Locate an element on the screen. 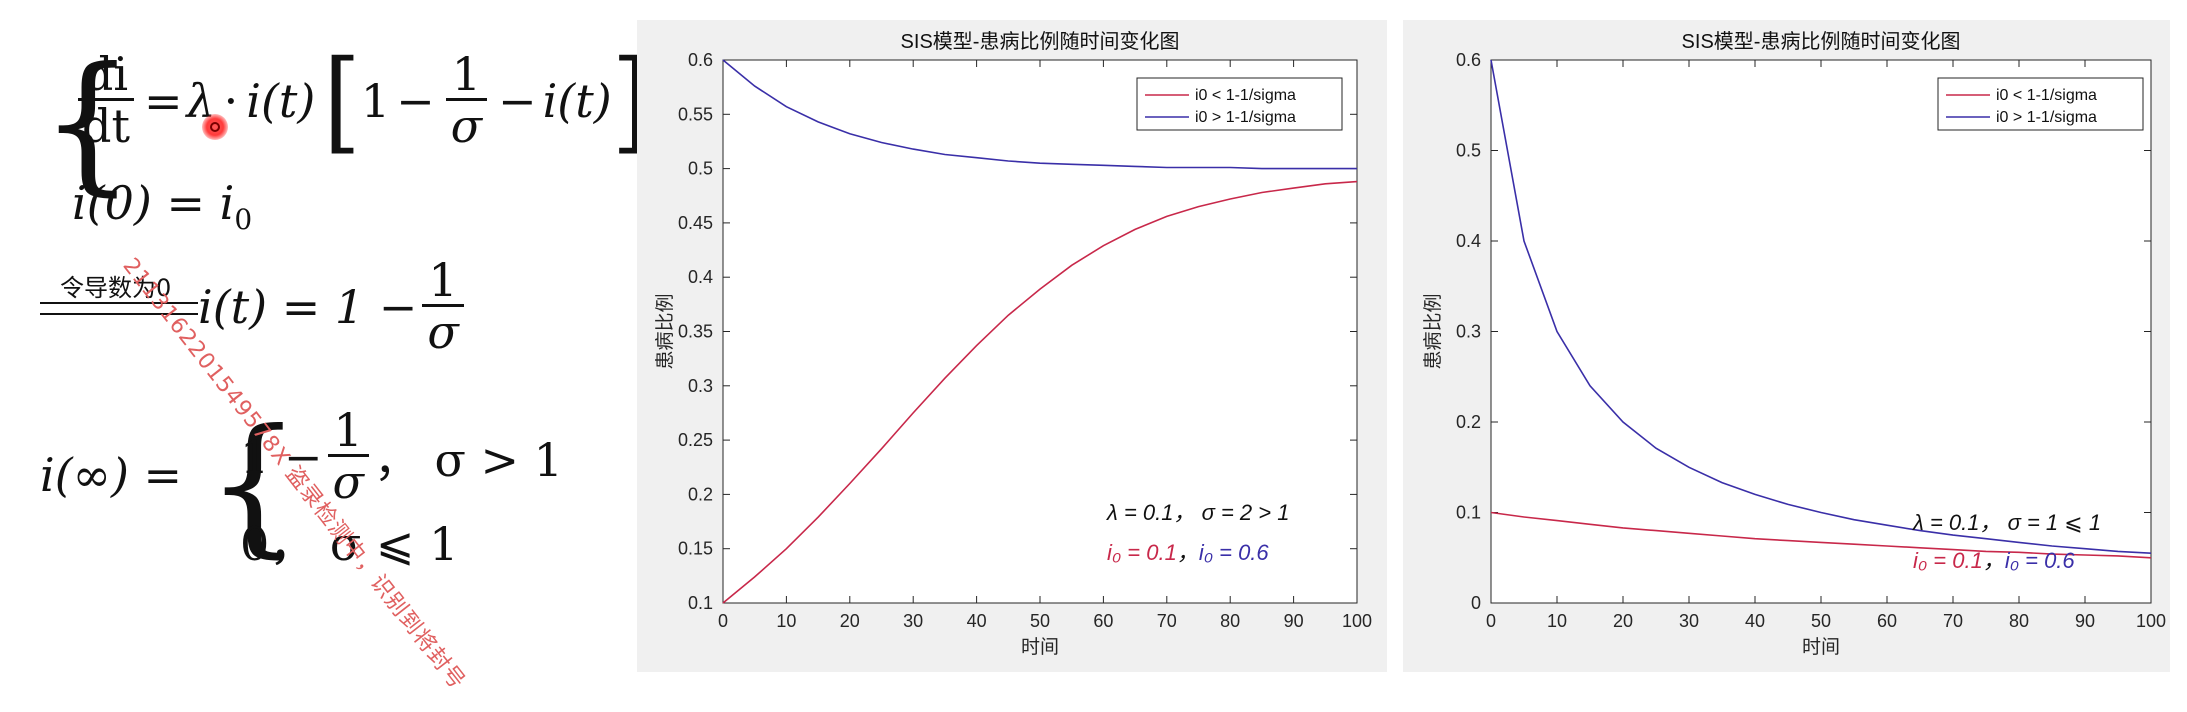 The height and width of the screenshot is (712, 2187). y-tick-label: 0.45 is located at coordinates (695, 223).